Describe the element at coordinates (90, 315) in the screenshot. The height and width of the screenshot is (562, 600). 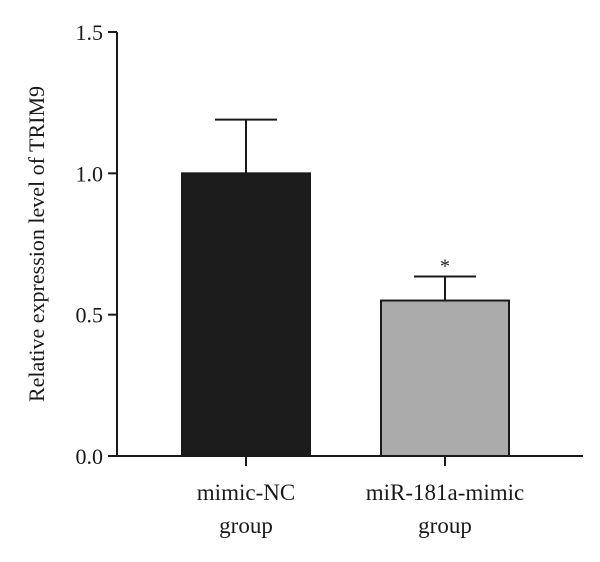
I see `y-tick-label: 0.5` at that location.